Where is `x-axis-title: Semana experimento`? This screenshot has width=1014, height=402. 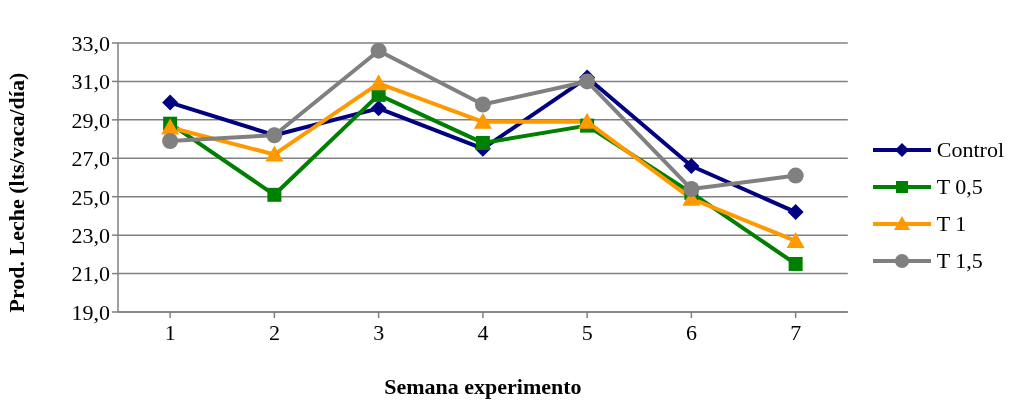 x-axis-title: Semana experimento is located at coordinates (483, 386).